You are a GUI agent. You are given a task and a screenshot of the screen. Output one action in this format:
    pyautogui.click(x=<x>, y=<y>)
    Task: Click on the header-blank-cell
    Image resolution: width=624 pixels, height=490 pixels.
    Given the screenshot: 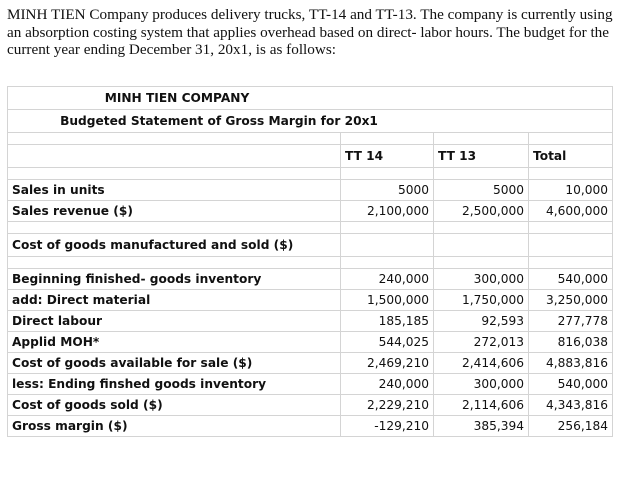 What is the action you would take?
    pyautogui.click(x=174, y=156)
    